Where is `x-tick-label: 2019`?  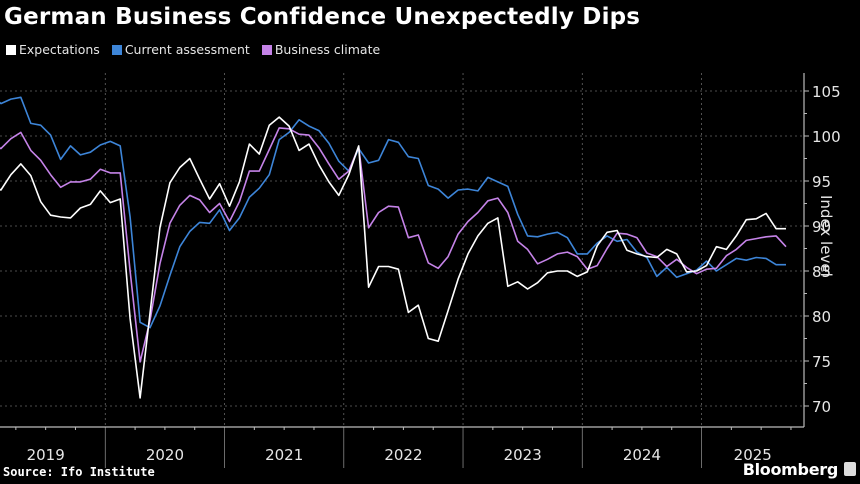
x-tick-label: 2019 is located at coordinates (46, 455).